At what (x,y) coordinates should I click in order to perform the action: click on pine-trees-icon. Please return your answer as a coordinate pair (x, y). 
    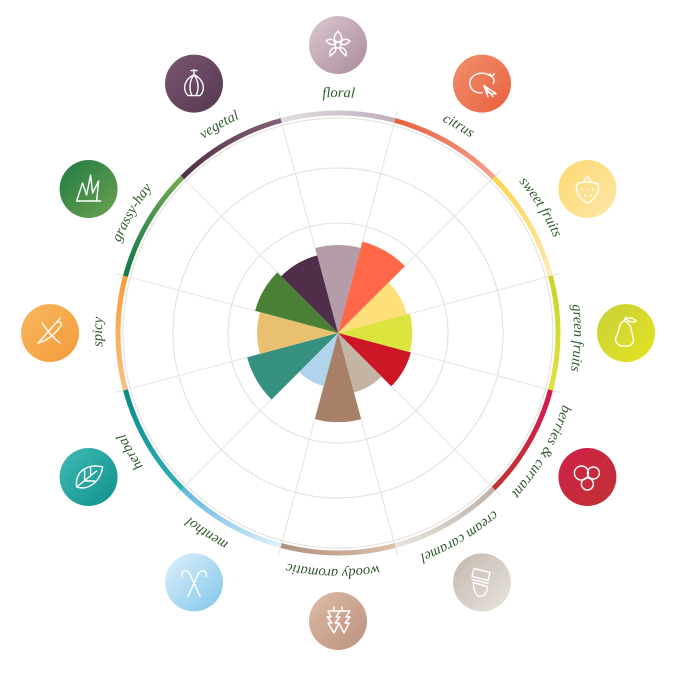
    Looking at the image, I should click on (338, 620).